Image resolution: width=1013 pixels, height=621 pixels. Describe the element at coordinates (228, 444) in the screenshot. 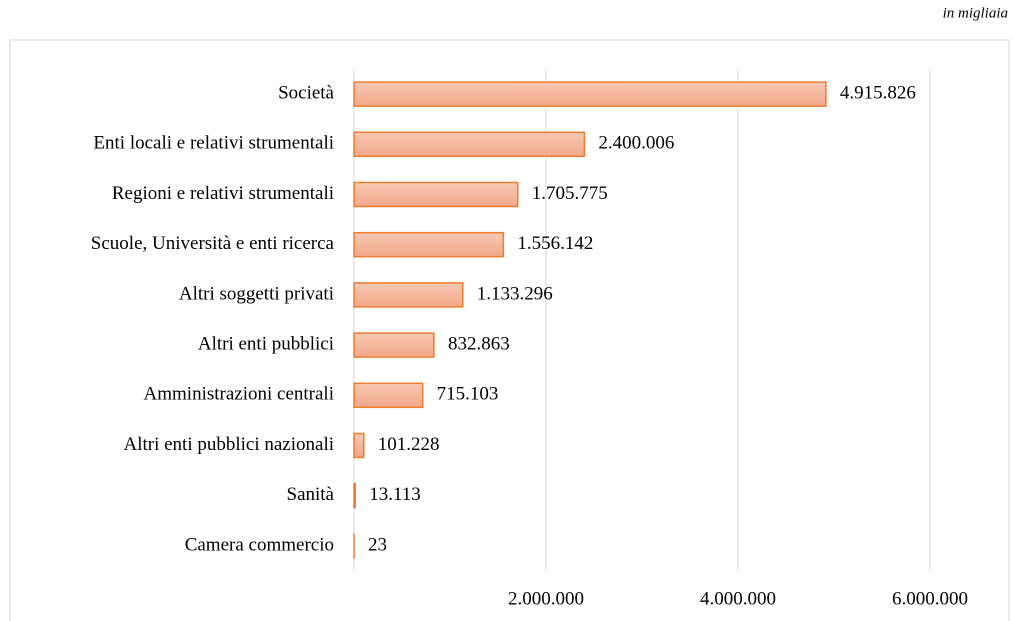

I see `y-tick-label: Altri enti pubblici nazionali` at that location.